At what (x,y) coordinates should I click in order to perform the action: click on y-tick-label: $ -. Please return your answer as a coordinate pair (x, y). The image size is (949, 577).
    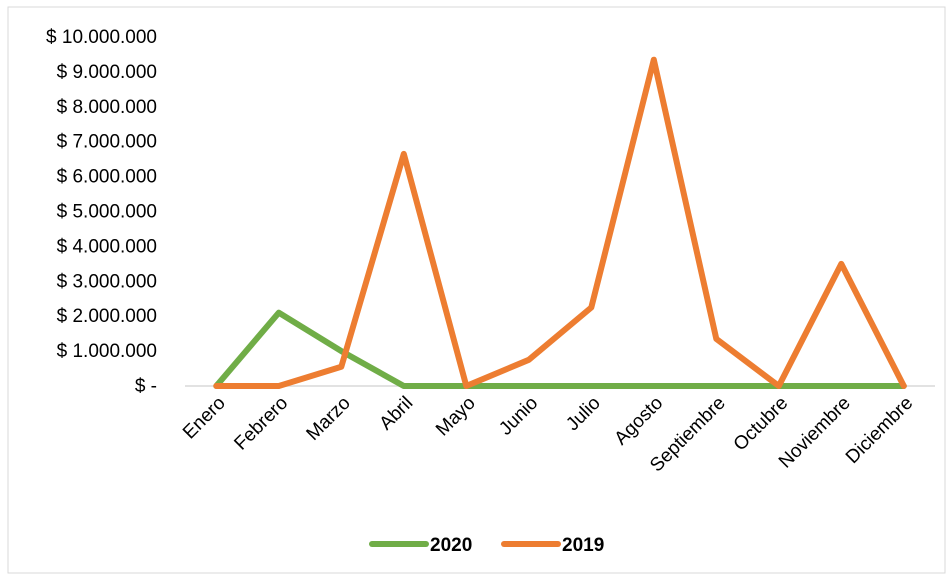
    Looking at the image, I should click on (146, 386).